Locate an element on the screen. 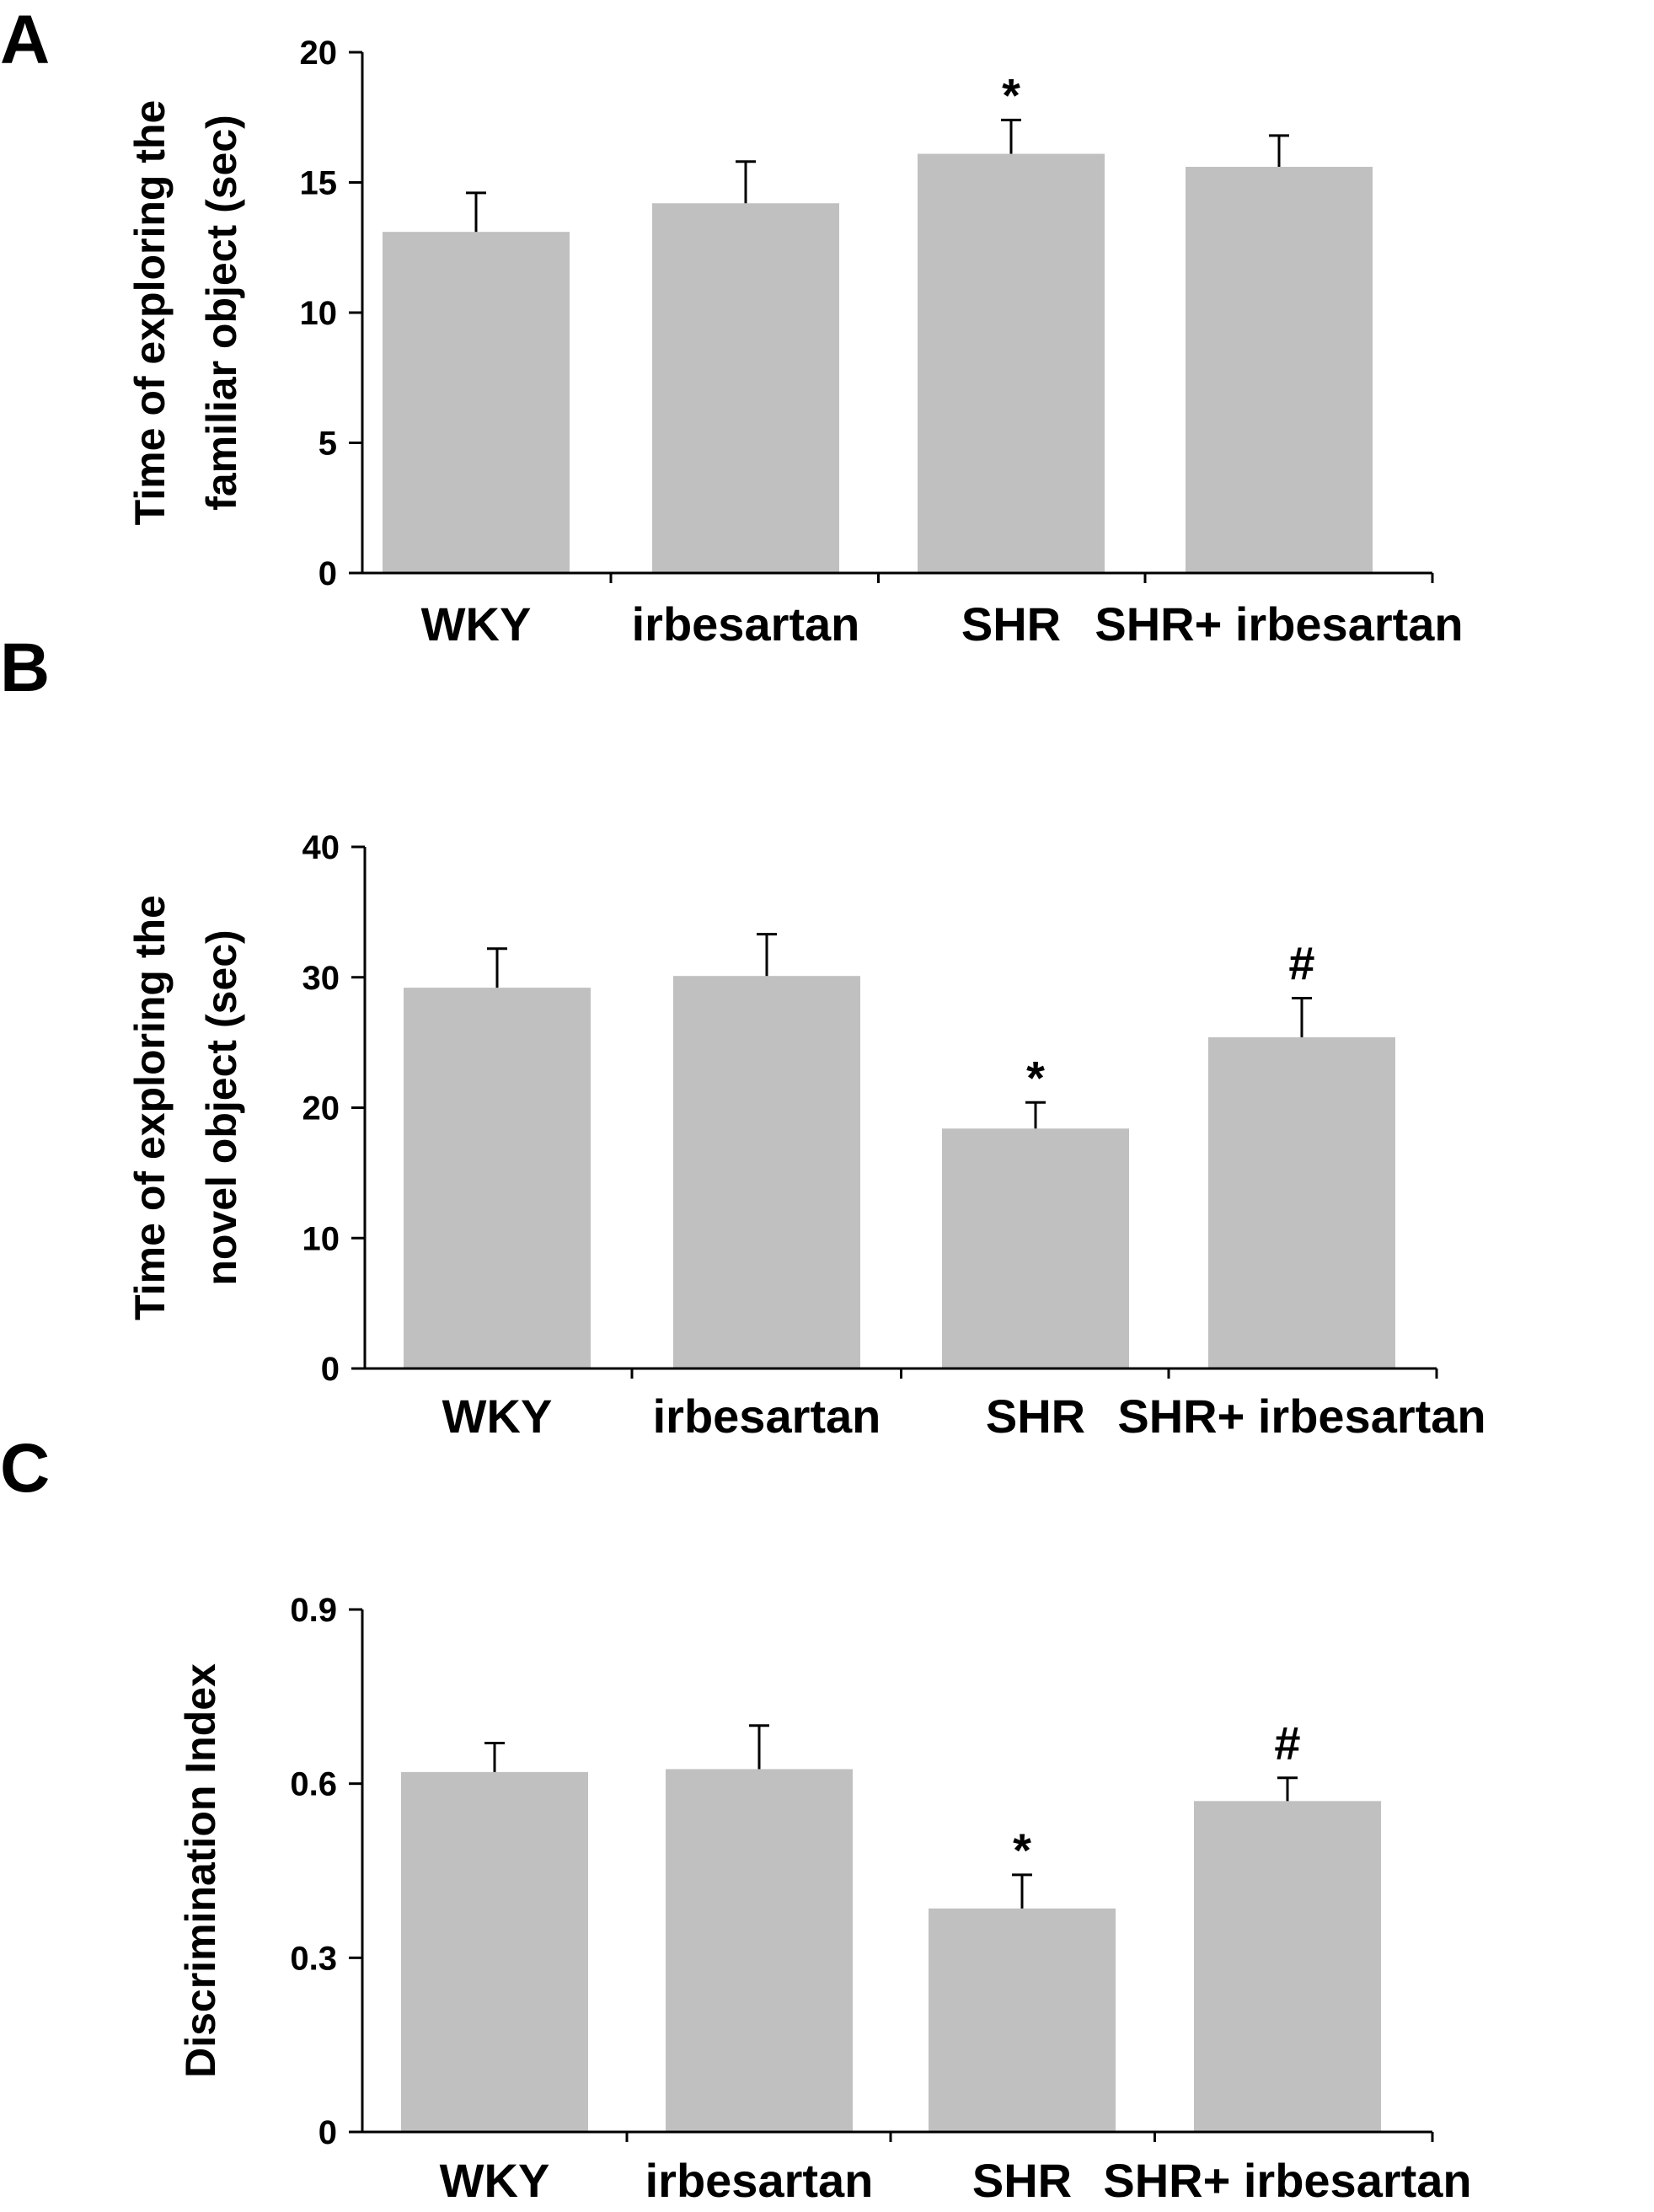 This screenshot has width=1654, height=2212. y-tick-label: 0.6 is located at coordinates (313, 1785).